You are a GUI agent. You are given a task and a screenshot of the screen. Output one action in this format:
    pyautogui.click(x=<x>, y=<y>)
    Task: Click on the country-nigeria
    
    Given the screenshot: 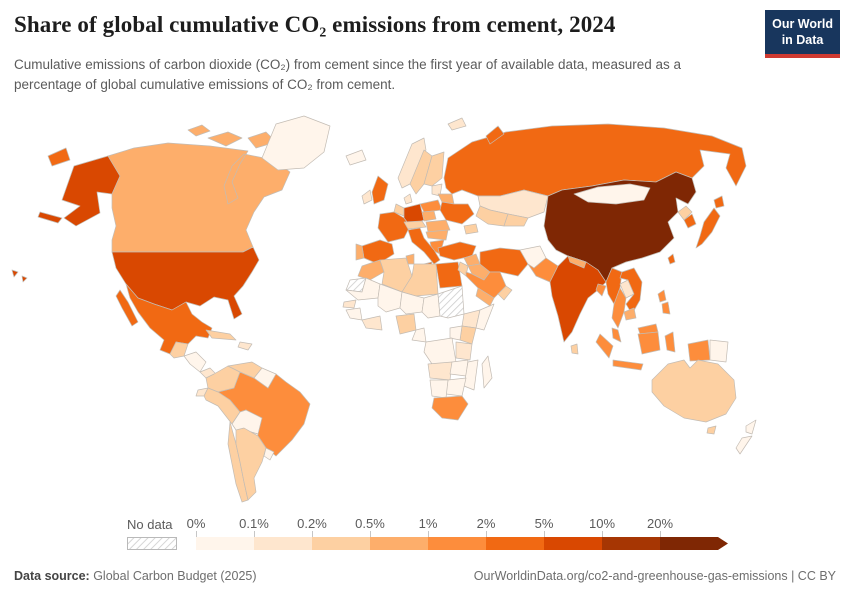 What is the action you would take?
    pyautogui.click(x=406, y=324)
    